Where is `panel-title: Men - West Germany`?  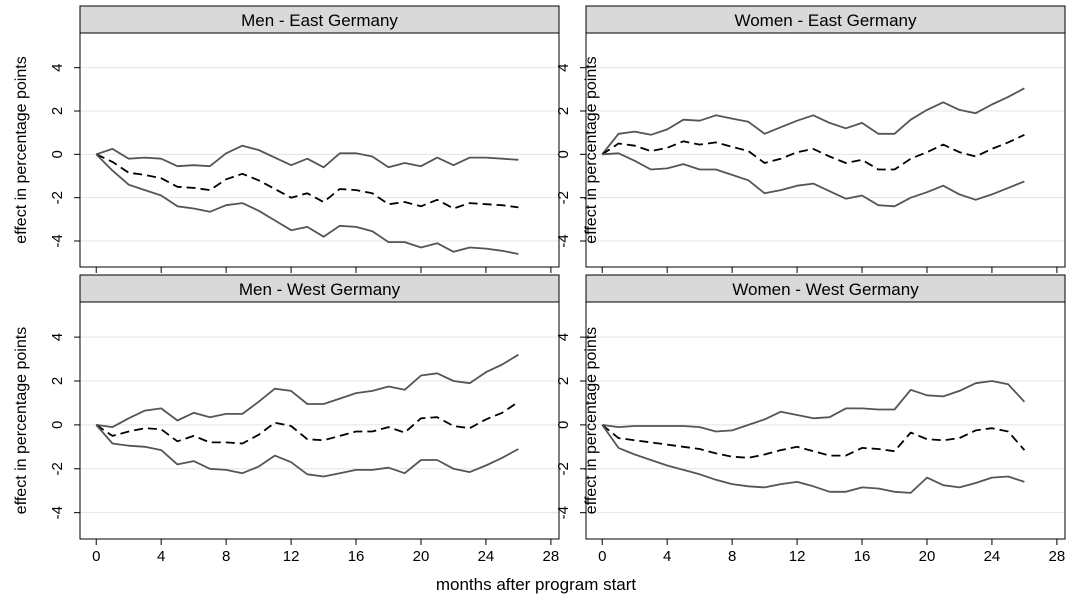 panel-title: Men - West Germany is located at coordinates (320, 289).